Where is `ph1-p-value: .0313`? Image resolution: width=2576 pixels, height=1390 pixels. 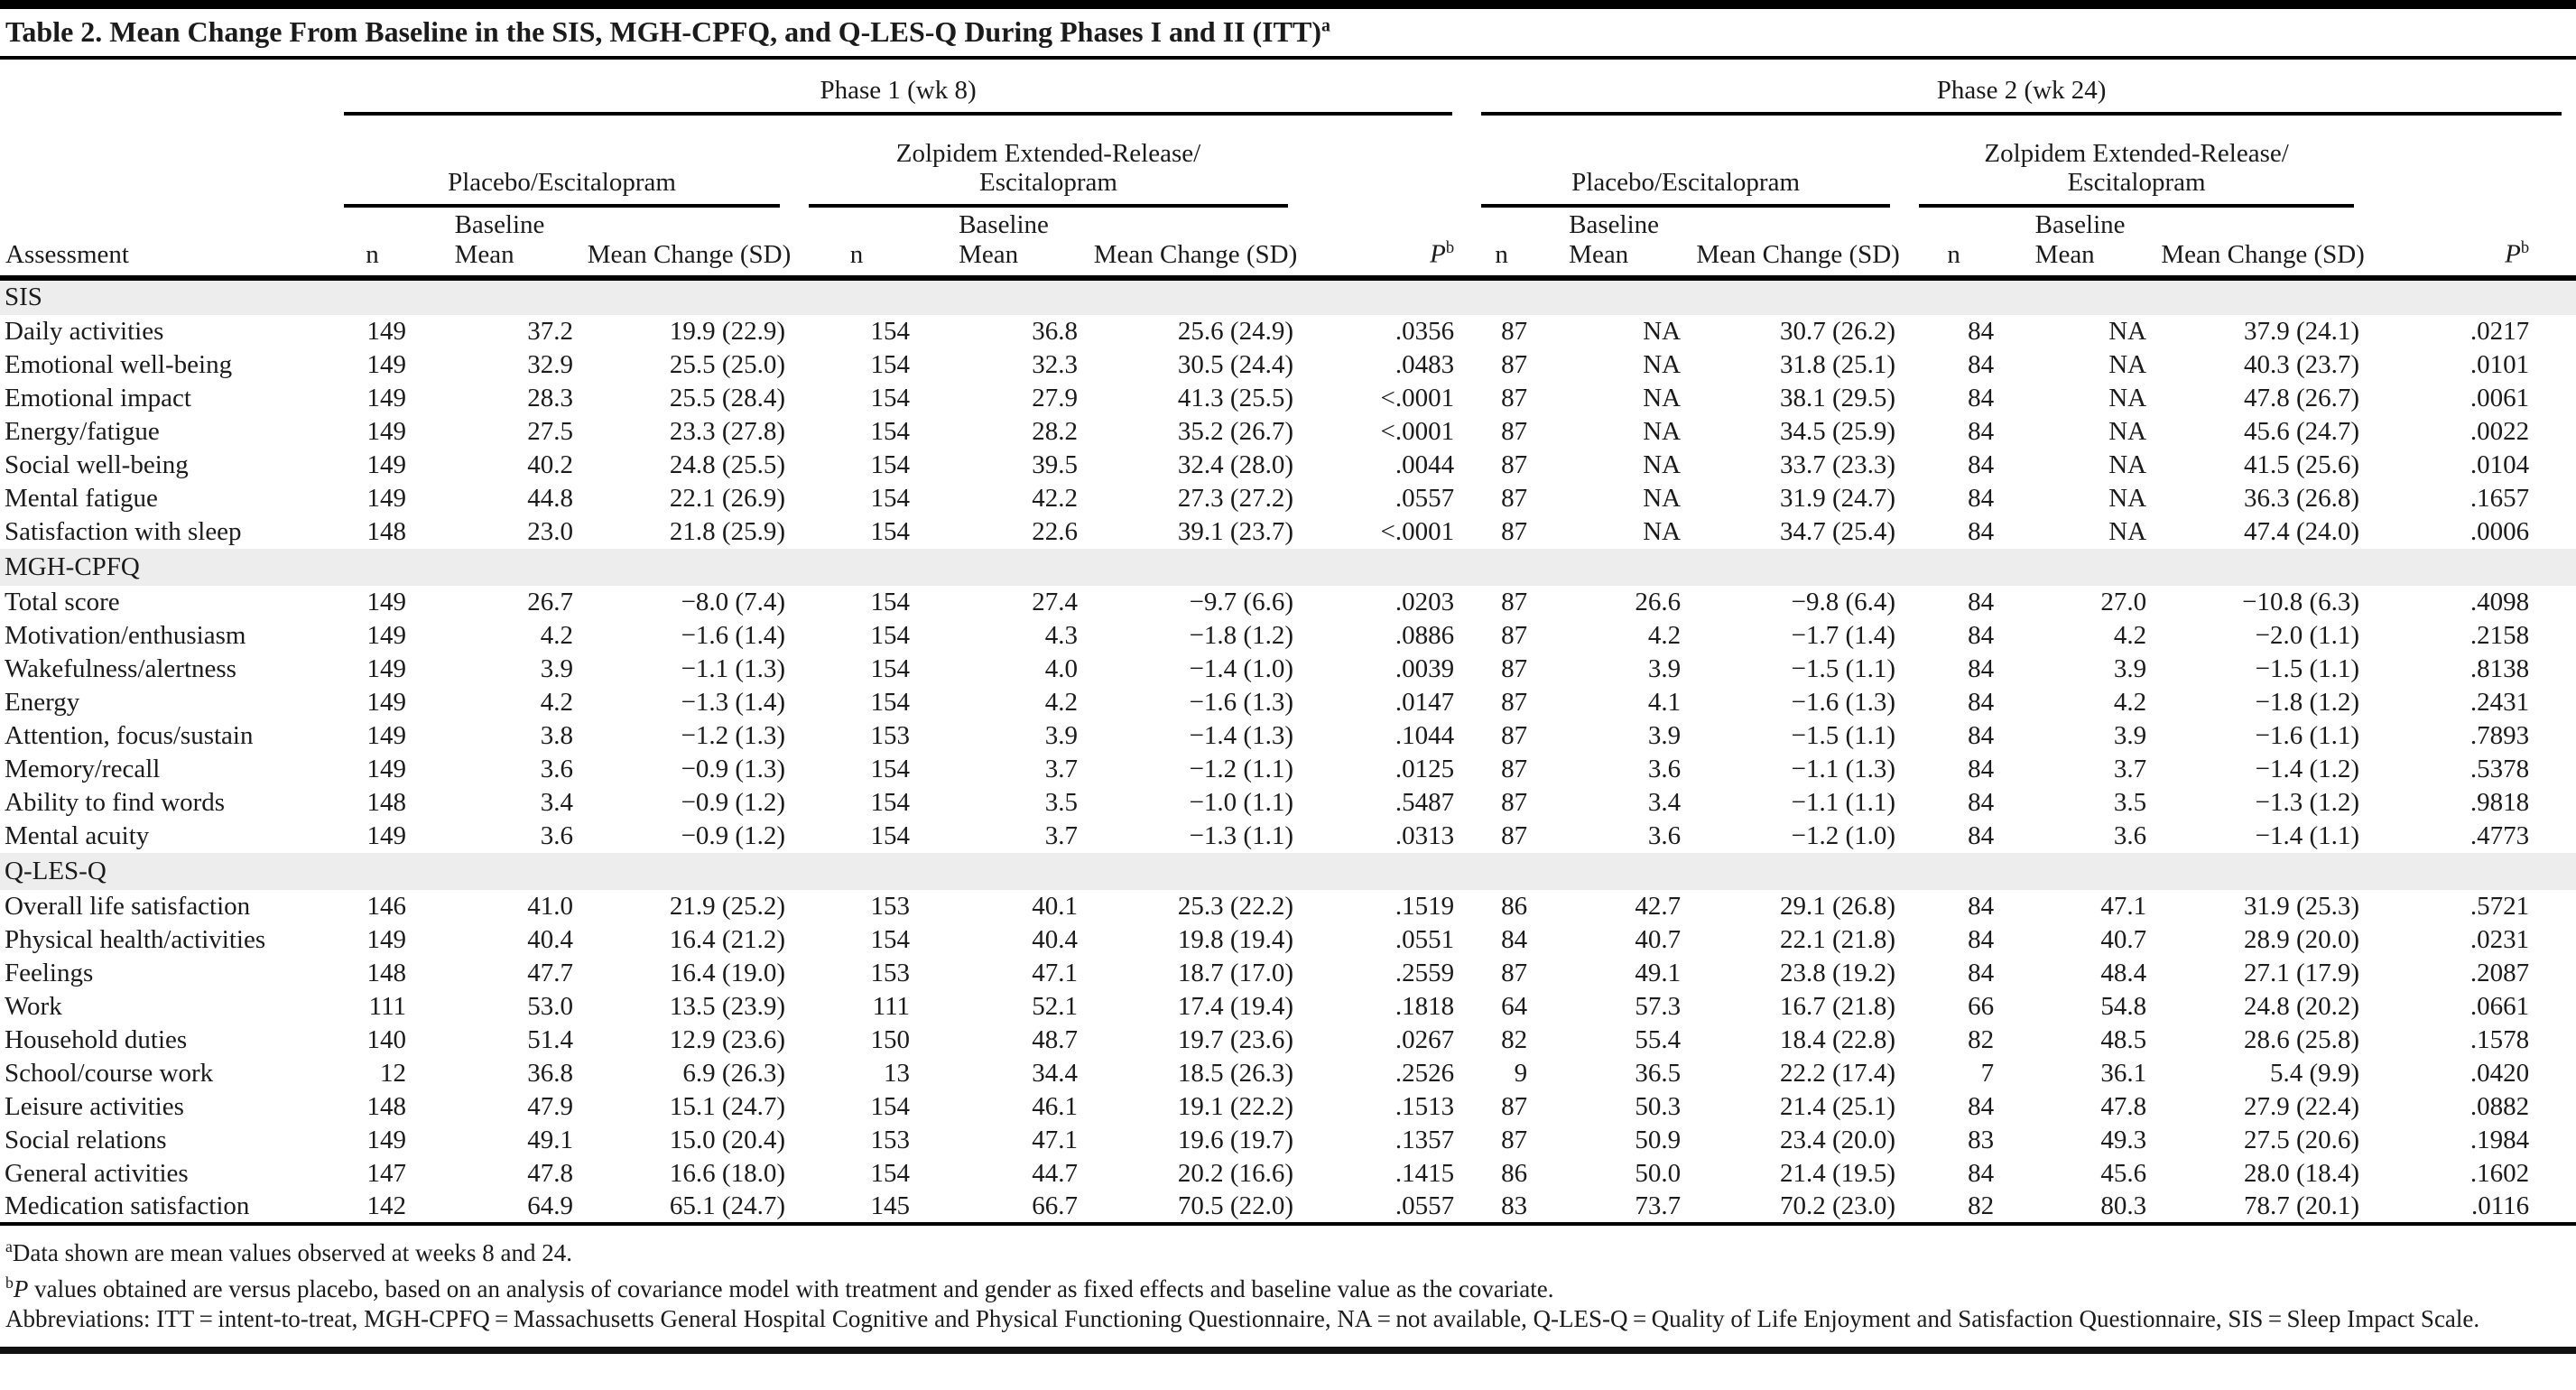
ph1-p-value: .0313 is located at coordinates (1425, 835).